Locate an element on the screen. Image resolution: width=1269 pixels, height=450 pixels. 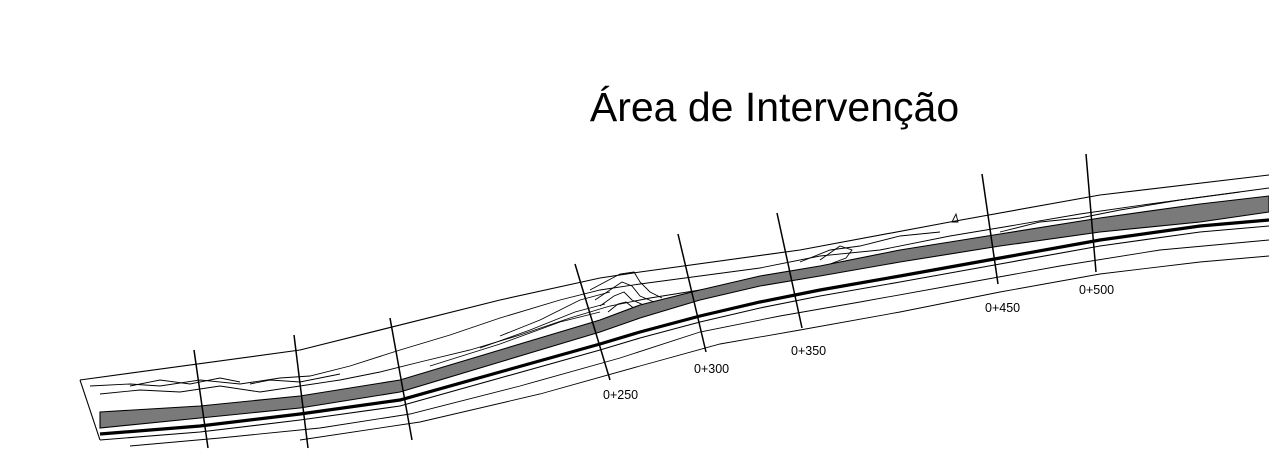
station-line-c is located at coordinates (401, 379).